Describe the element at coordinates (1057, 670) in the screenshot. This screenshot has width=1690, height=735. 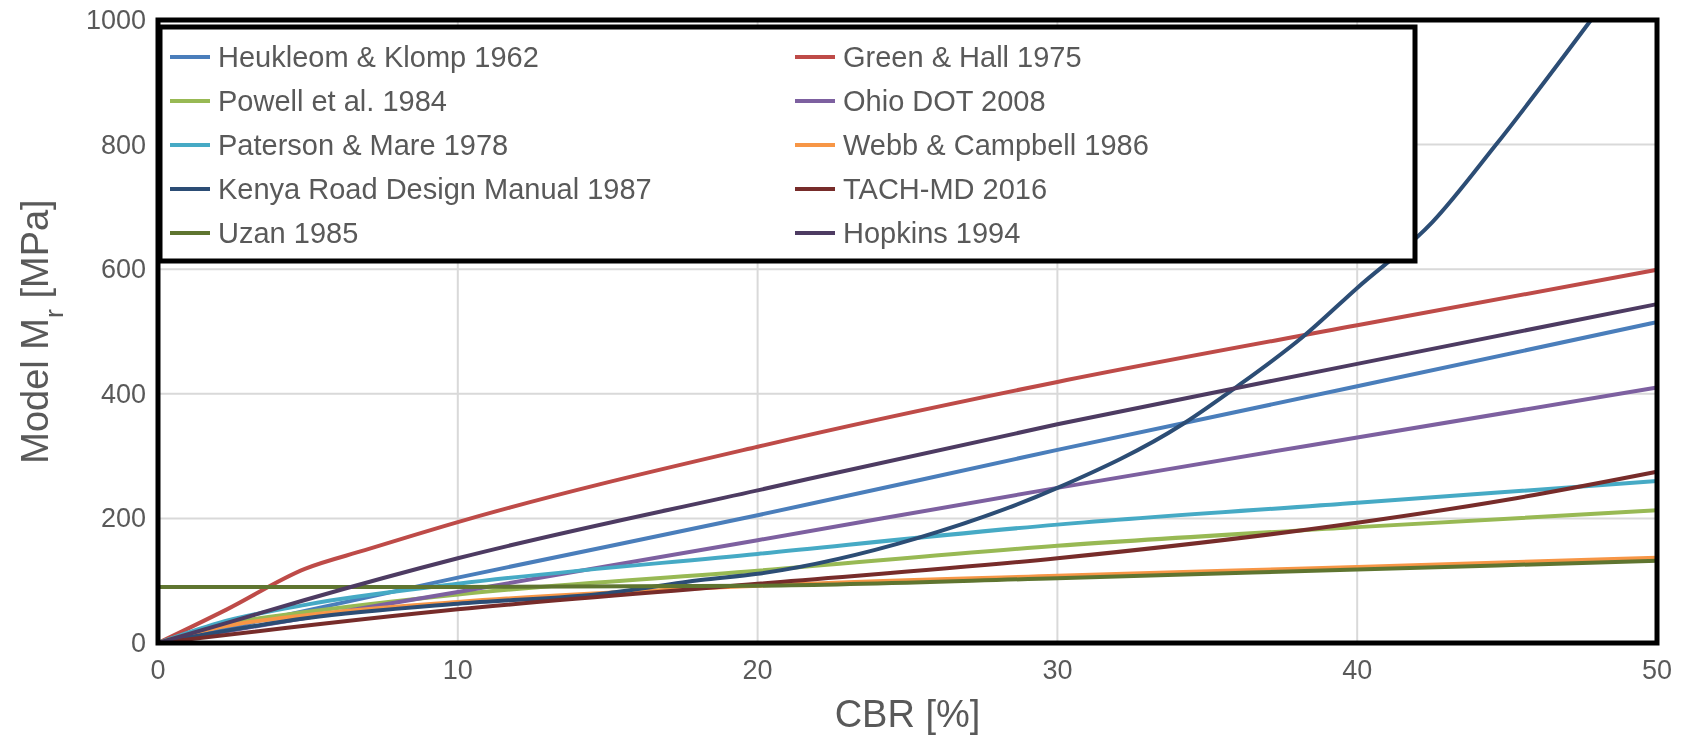
I see `x-tick-label: 30` at that location.